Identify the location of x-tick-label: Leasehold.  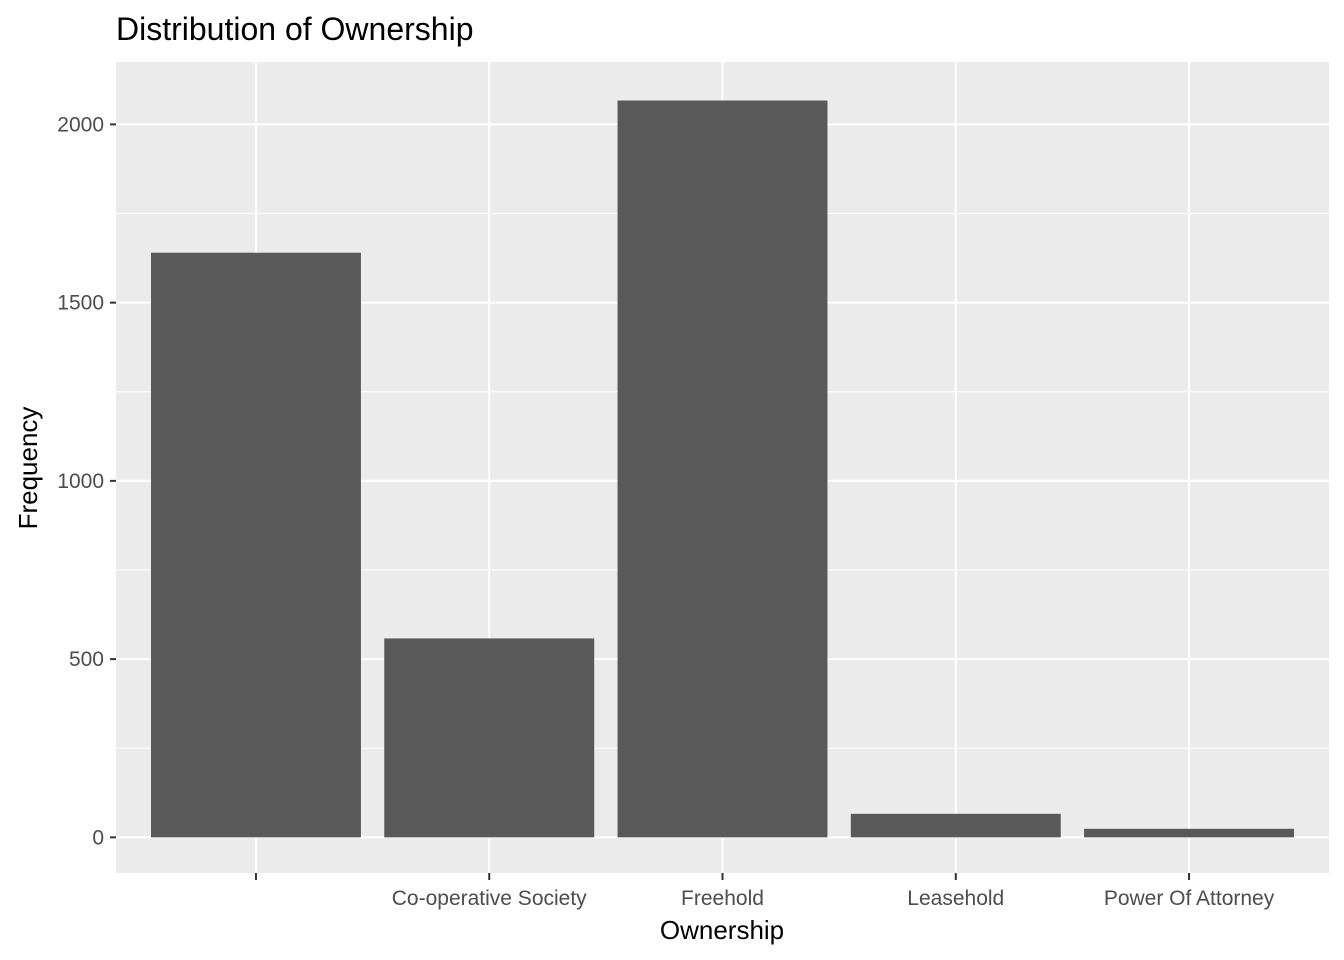
(955, 898).